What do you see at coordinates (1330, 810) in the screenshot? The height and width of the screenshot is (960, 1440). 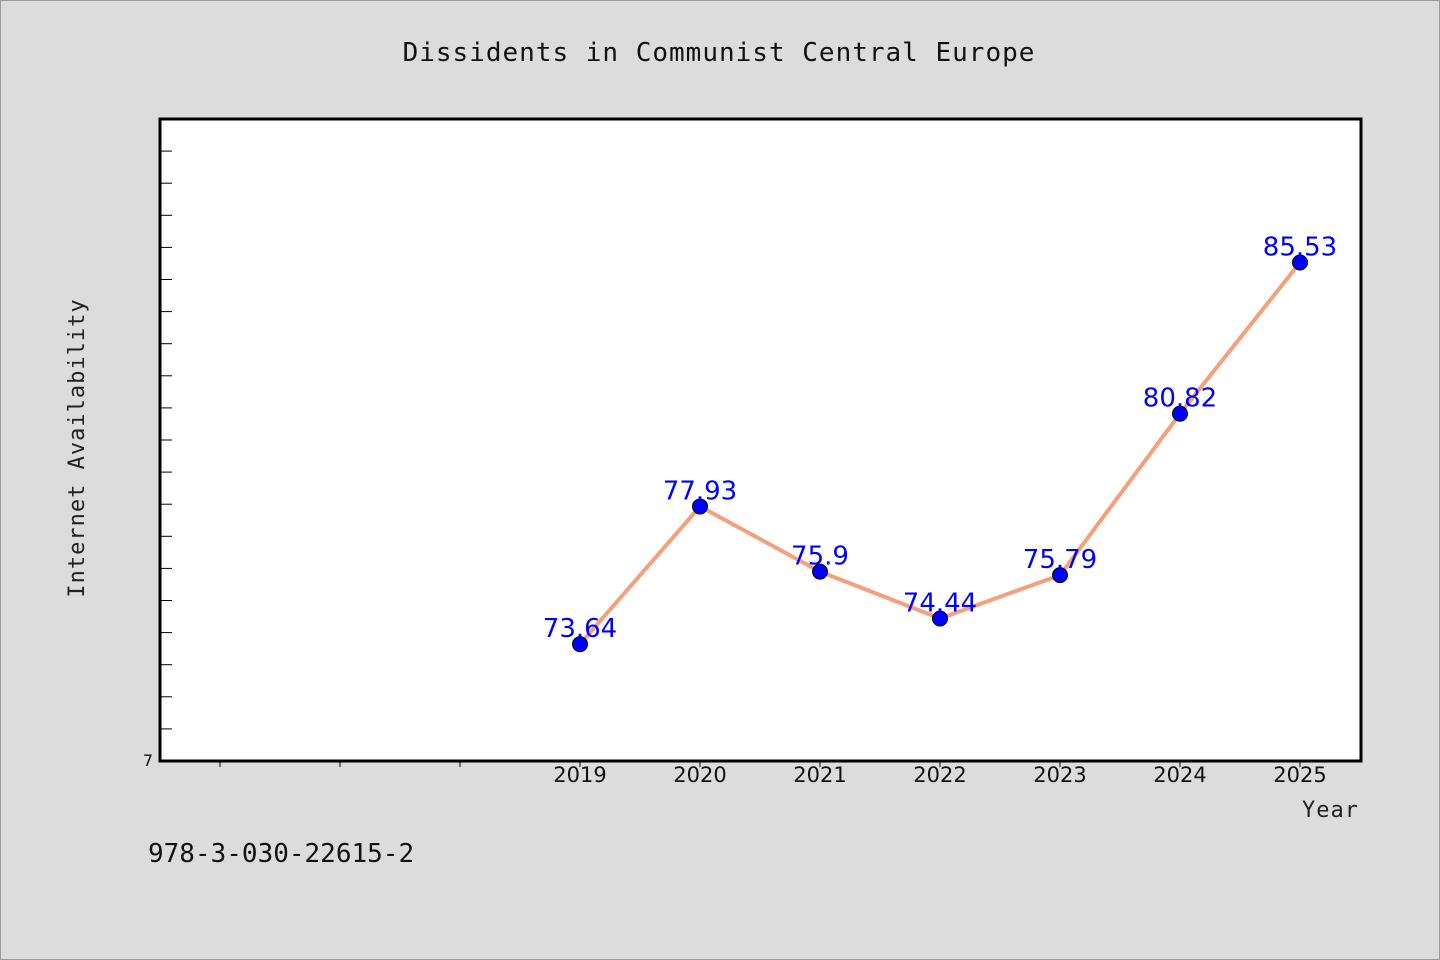 I see `x-axis-label: Year` at bounding box center [1330, 810].